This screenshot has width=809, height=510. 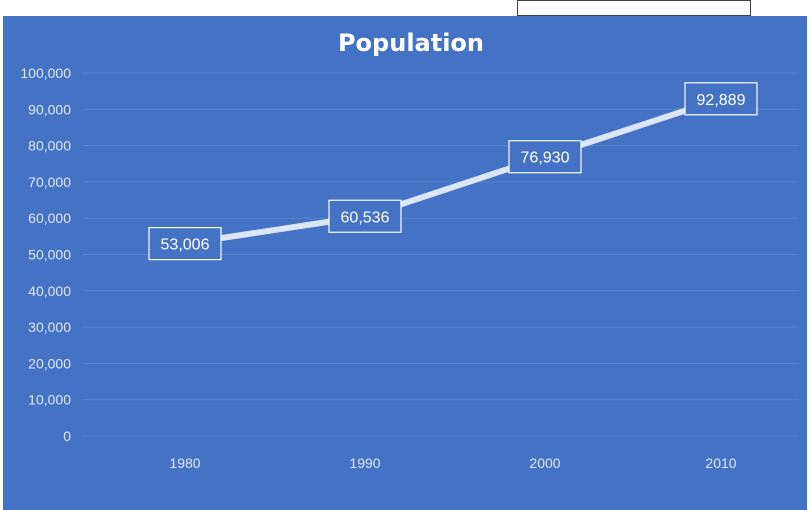 I want to click on y-tick-label: 70,000, so click(x=49, y=182).